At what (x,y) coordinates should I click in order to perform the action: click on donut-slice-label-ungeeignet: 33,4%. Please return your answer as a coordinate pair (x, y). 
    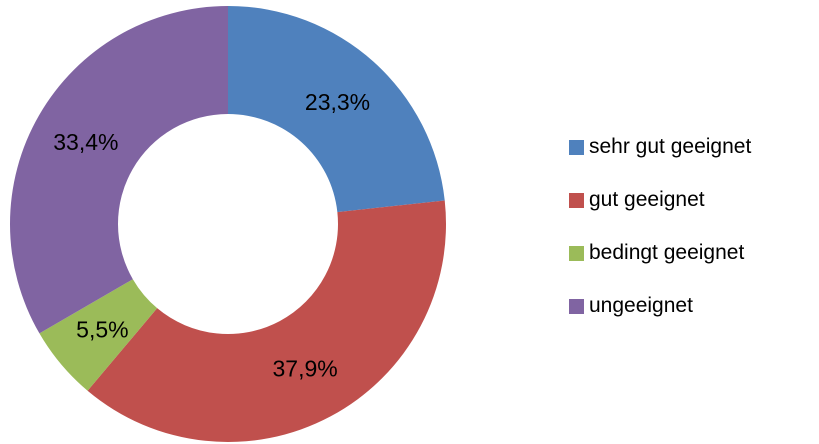
    Looking at the image, I should click on (85, 142).